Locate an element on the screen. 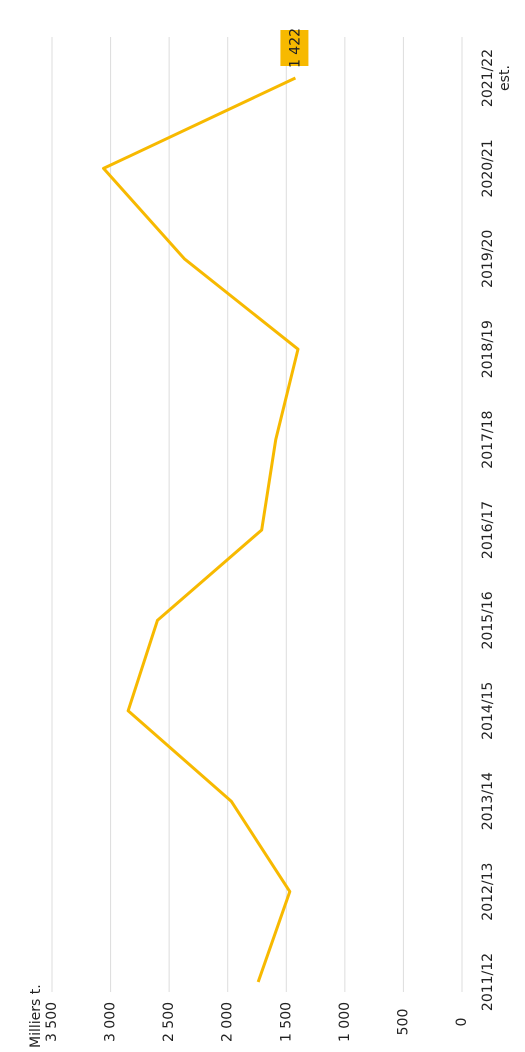  y-tick-label: 1 000 is located at coordinates (345, 1022).